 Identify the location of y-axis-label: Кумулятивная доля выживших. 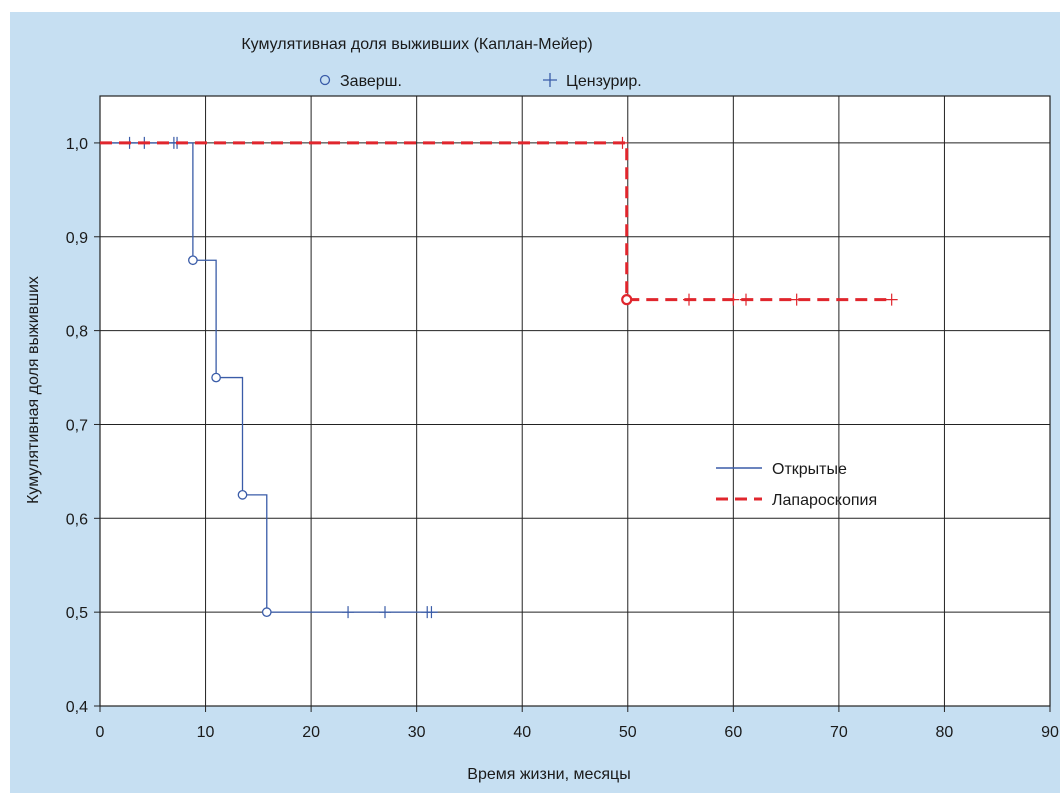
(33, 390).